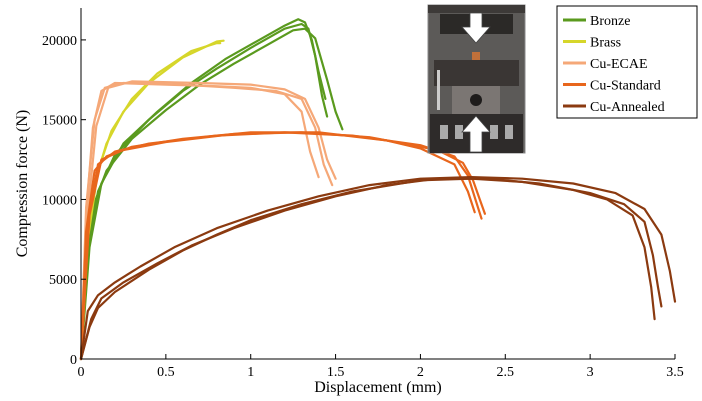 Image resolution: width=702 pixels, height=401 pixels. What do you see at coordinates (378, 387) in the screenshot?
I see `x-axis-title: Displacement (mm)` at bounding box center [378, 387].